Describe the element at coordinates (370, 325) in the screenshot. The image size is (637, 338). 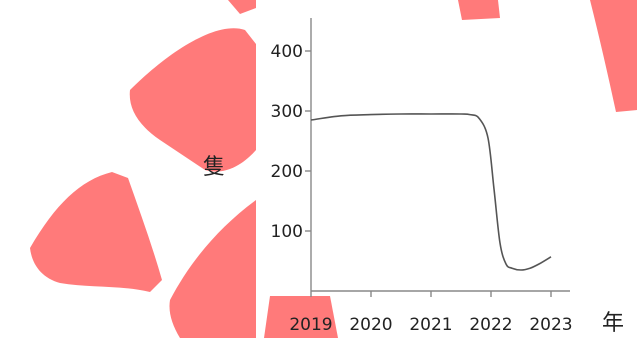
I see `x-tick-label: 2020` at that location.